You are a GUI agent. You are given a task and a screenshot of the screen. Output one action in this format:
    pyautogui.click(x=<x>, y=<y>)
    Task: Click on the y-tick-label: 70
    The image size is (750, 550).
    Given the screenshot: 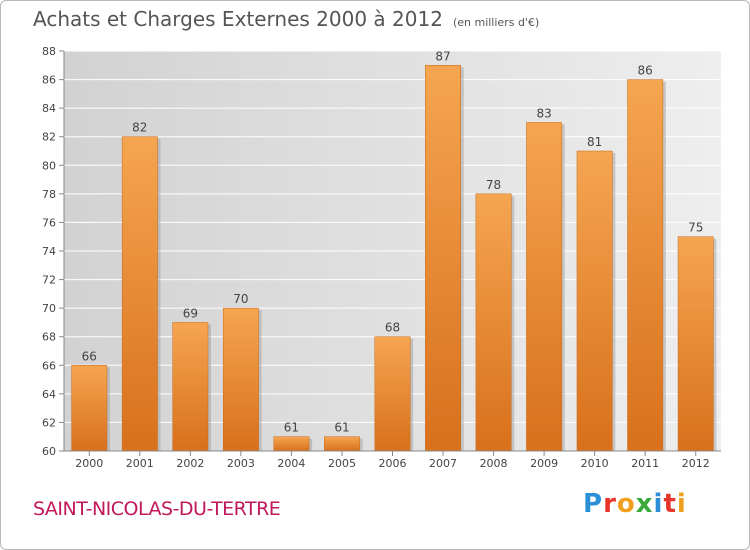 What is the action you would take?
    pyautogui.click(x=49, y=308)
    